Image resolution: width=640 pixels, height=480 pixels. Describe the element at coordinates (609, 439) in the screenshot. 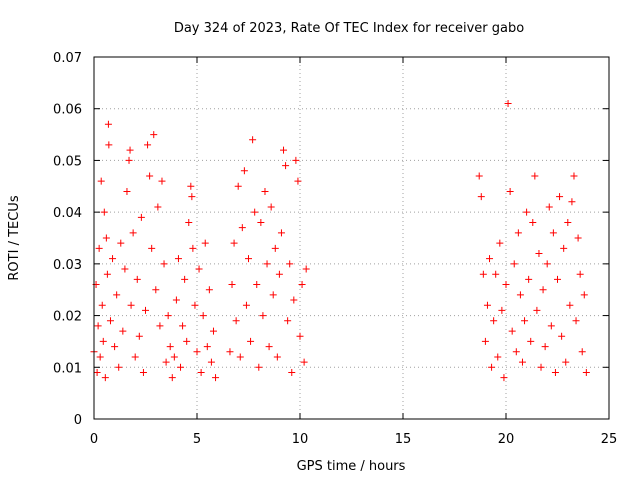

I see `x-tick-label: 25` at that location.